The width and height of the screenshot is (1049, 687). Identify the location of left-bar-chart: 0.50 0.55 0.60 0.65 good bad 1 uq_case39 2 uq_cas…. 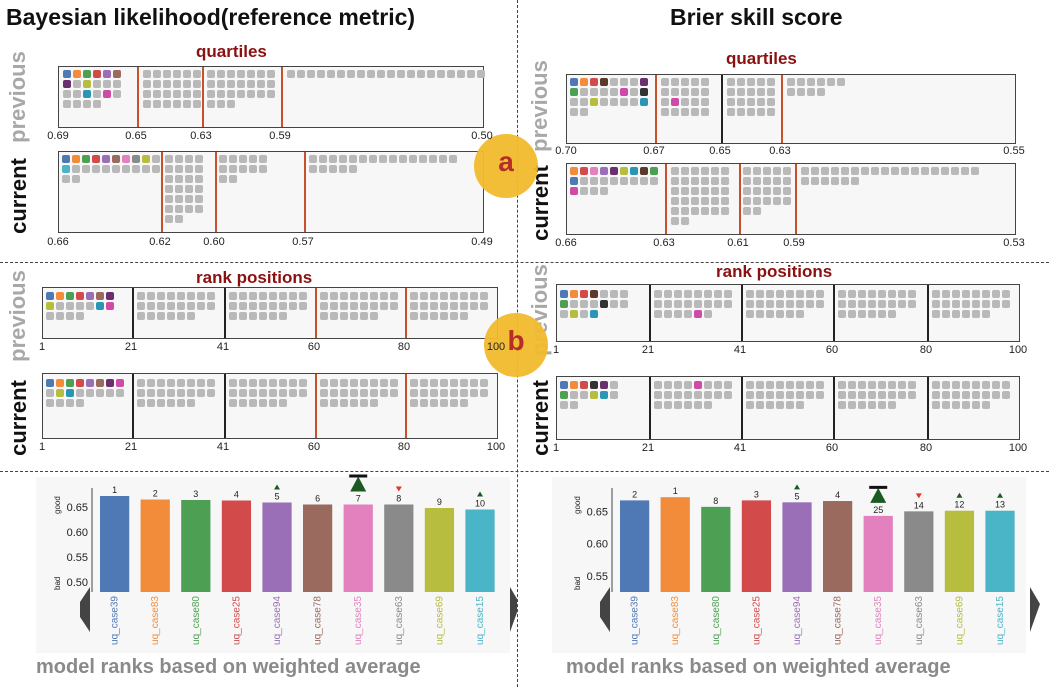
(285, 559).